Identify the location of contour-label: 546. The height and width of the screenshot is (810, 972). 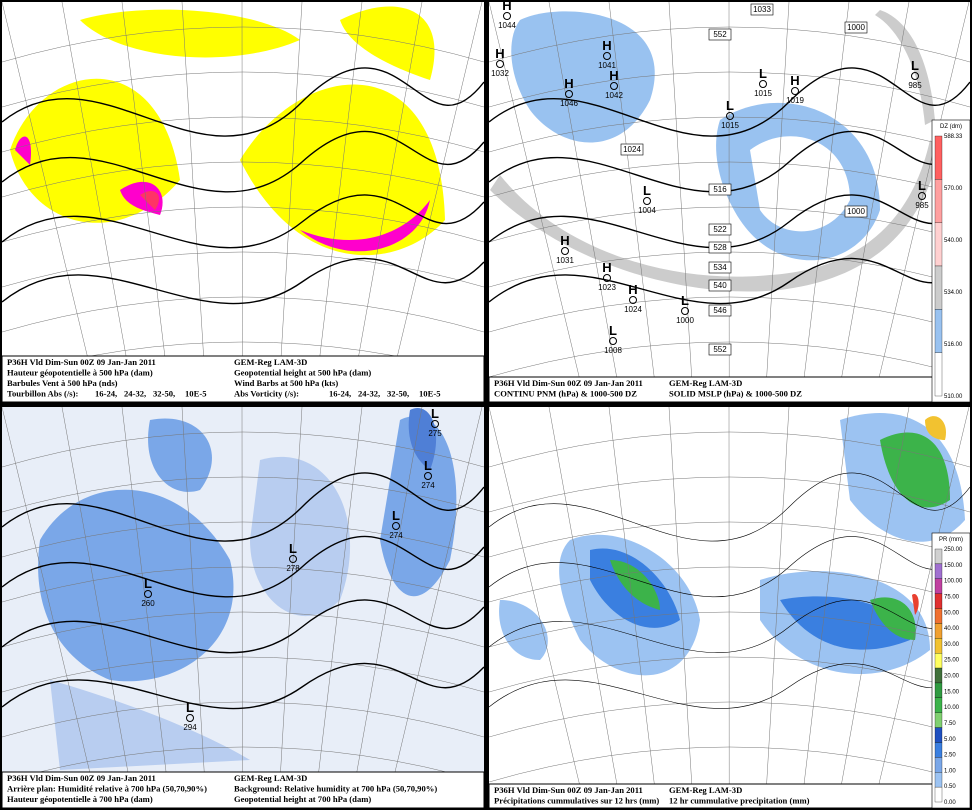
(720, 310).